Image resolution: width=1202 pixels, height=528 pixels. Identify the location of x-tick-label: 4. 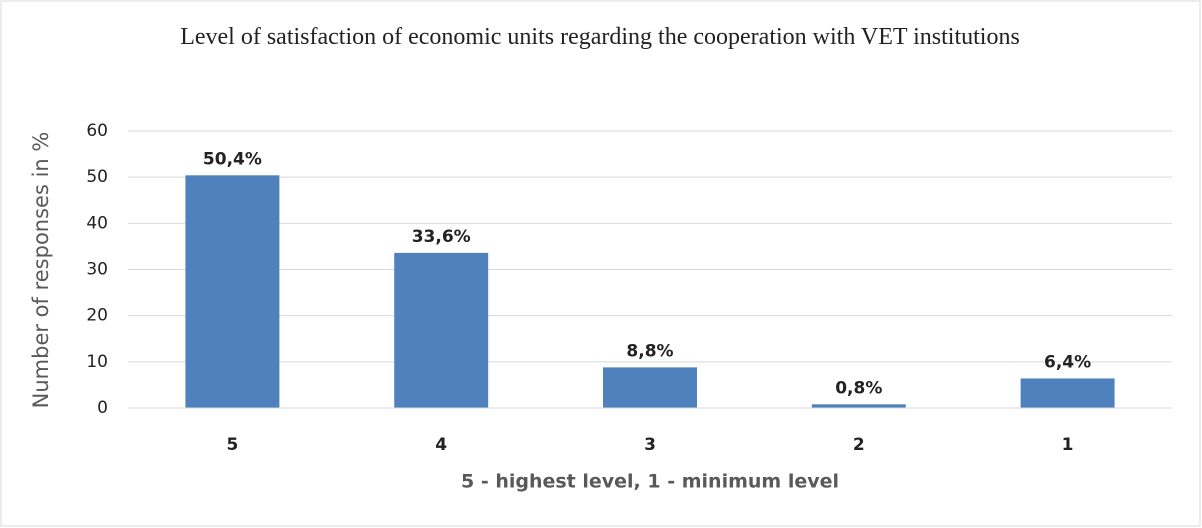
(441, 445).